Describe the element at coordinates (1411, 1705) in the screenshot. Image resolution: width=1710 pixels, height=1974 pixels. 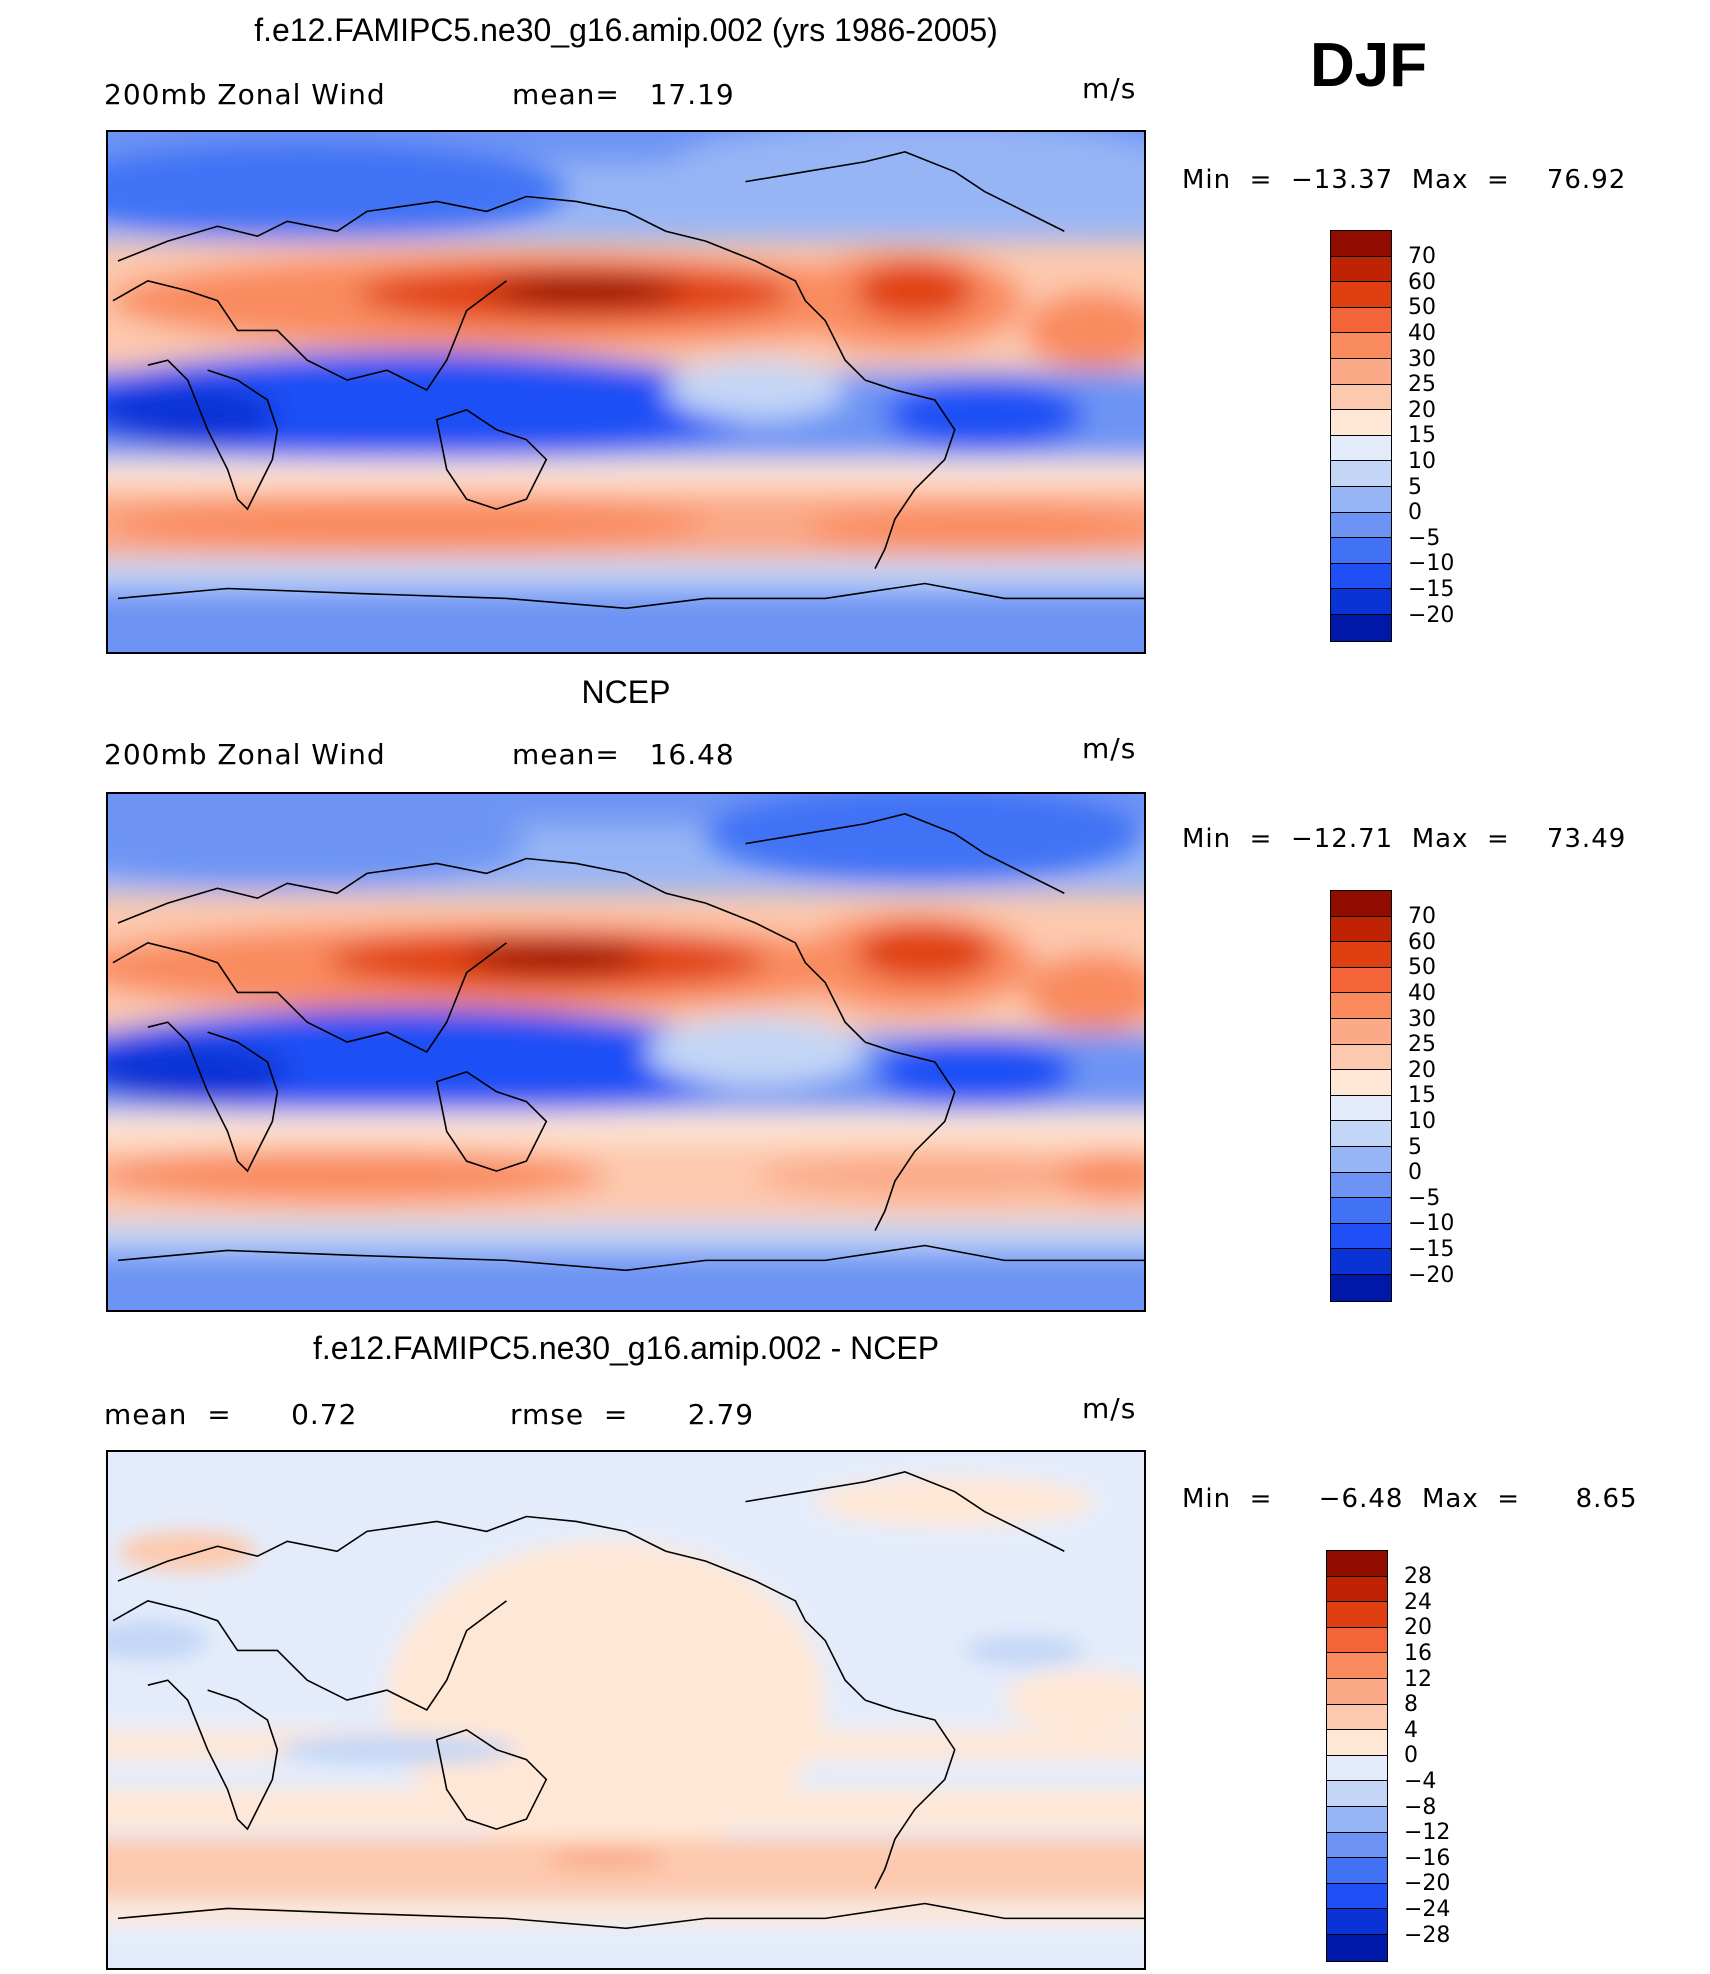
I see `colorbar-tick-label: 8` at that location.